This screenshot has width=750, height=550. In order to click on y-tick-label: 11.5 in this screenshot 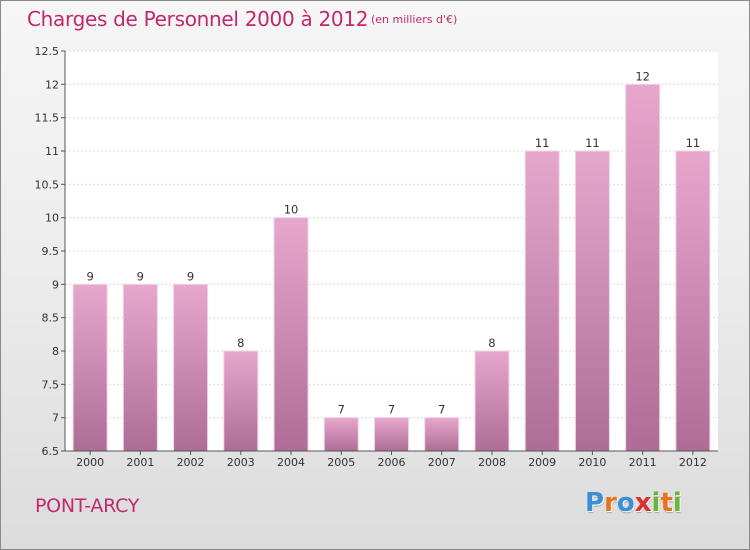, I will do `click(47, 118)`.